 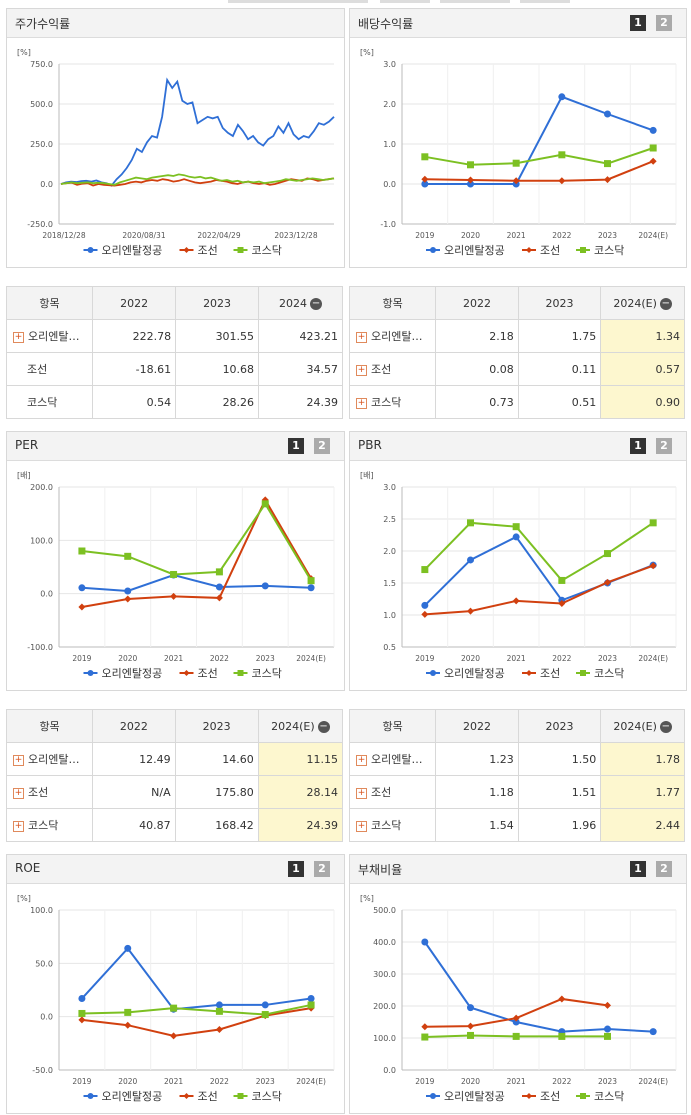 I want to click on x-tick-label: 2023, so click(x=607, y=658).